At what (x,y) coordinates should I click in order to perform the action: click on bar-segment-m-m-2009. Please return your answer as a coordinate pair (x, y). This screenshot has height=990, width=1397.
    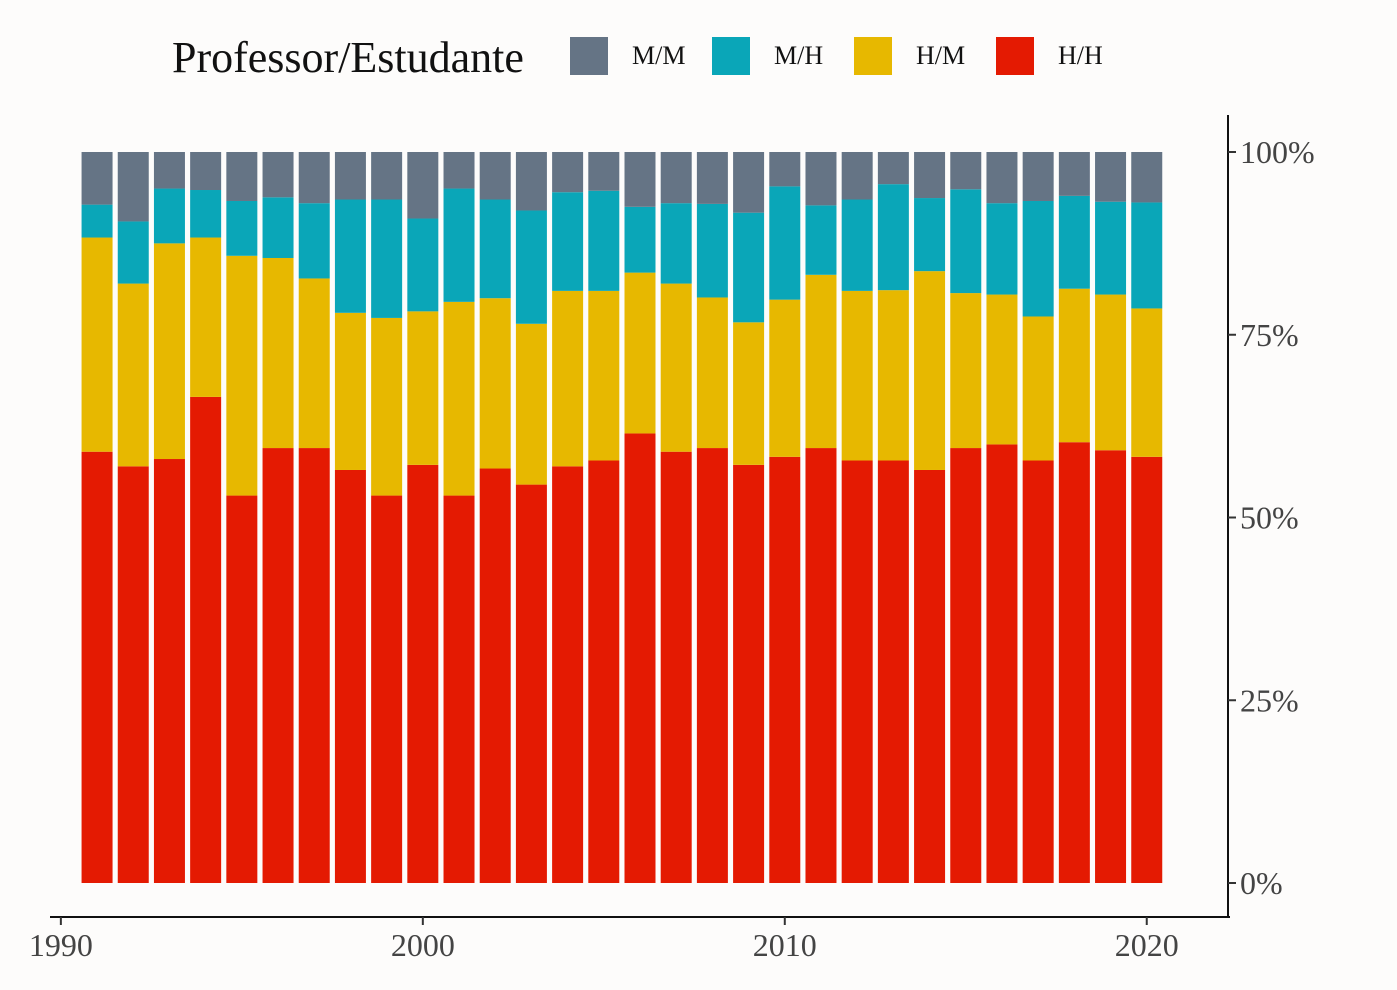
    Looking at the image, I should click on (749, 182).